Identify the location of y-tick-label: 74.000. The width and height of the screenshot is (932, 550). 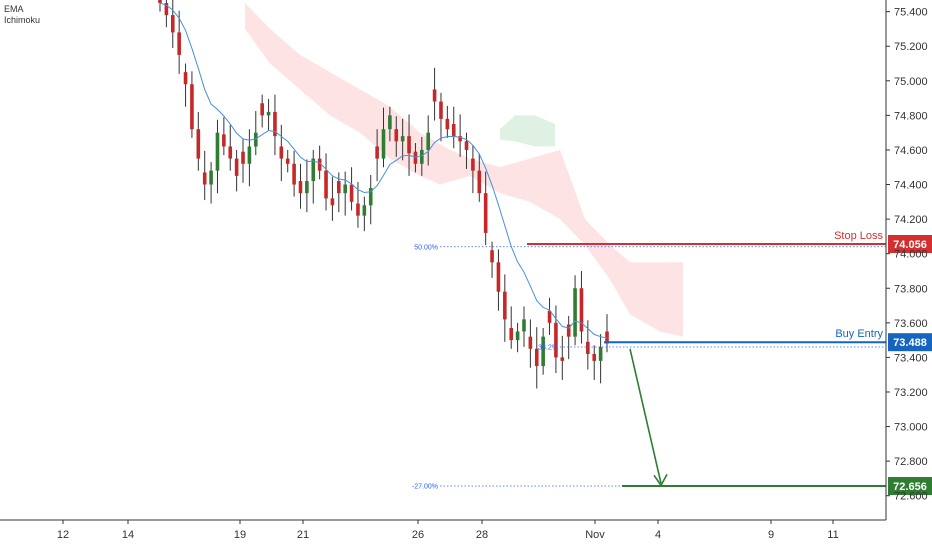
(911, 255).